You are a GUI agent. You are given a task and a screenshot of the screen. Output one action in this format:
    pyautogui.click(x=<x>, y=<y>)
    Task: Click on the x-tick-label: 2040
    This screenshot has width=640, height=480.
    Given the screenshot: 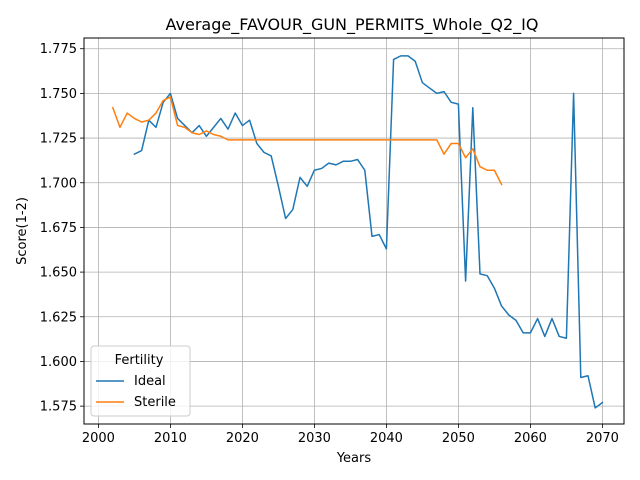 What is the action you would take?
    pyautogui.click(x=386, y=438)
    